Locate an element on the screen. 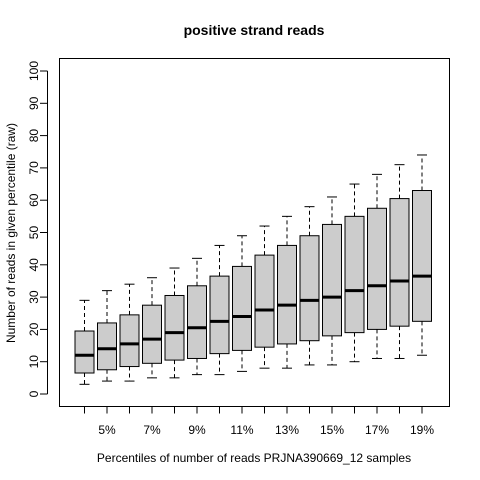 This screenshot has width=480, height=480. y-tick-label: 90 is located at coordinates (34, 103).